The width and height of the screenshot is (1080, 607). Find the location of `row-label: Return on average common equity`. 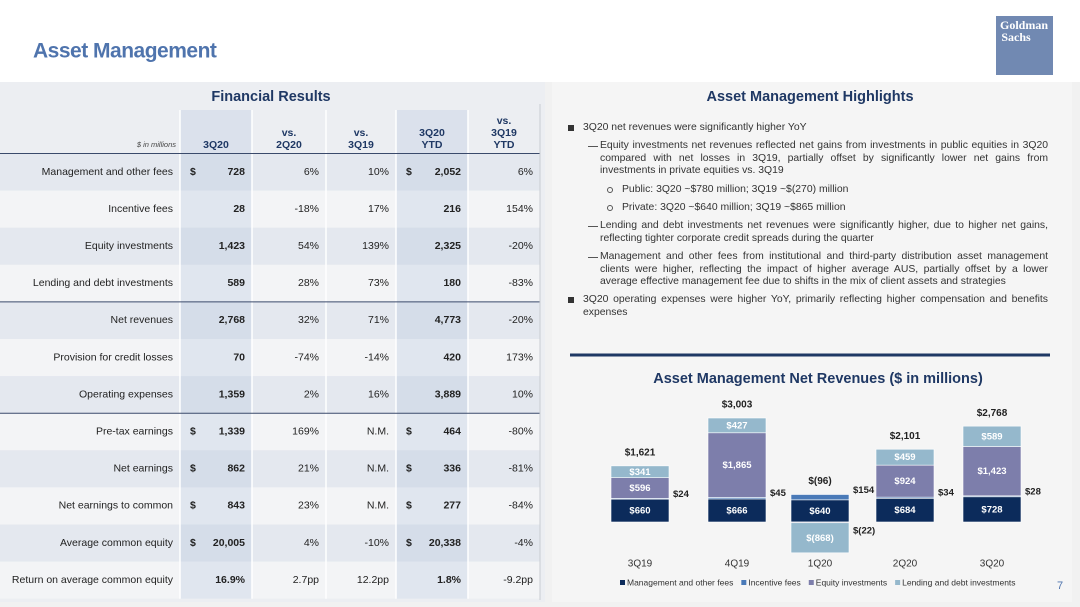

row-label: Return on average common equity is located at coordinates (93, 580).